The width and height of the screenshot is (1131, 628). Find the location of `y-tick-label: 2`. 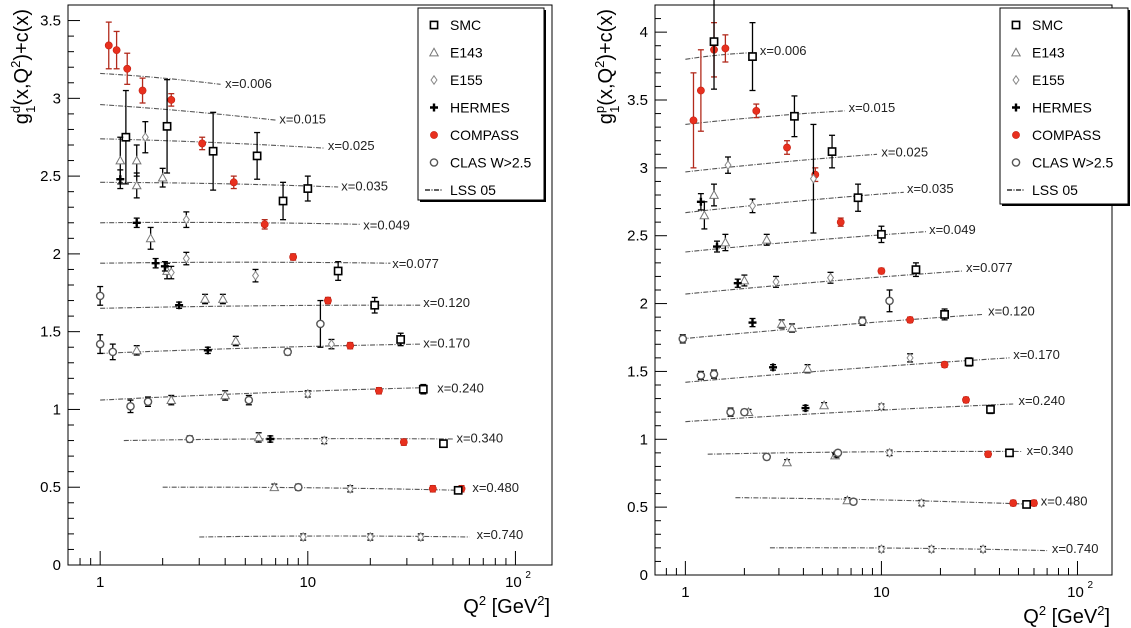

y-tick-label: 2 is located at coordinates (644, 304).